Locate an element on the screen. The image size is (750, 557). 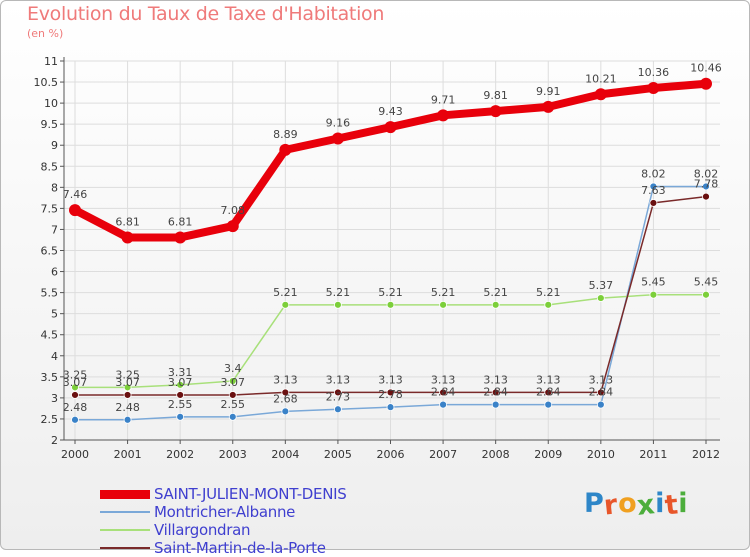
x-tick-label: 2012 is located at coordinates (706, 454).